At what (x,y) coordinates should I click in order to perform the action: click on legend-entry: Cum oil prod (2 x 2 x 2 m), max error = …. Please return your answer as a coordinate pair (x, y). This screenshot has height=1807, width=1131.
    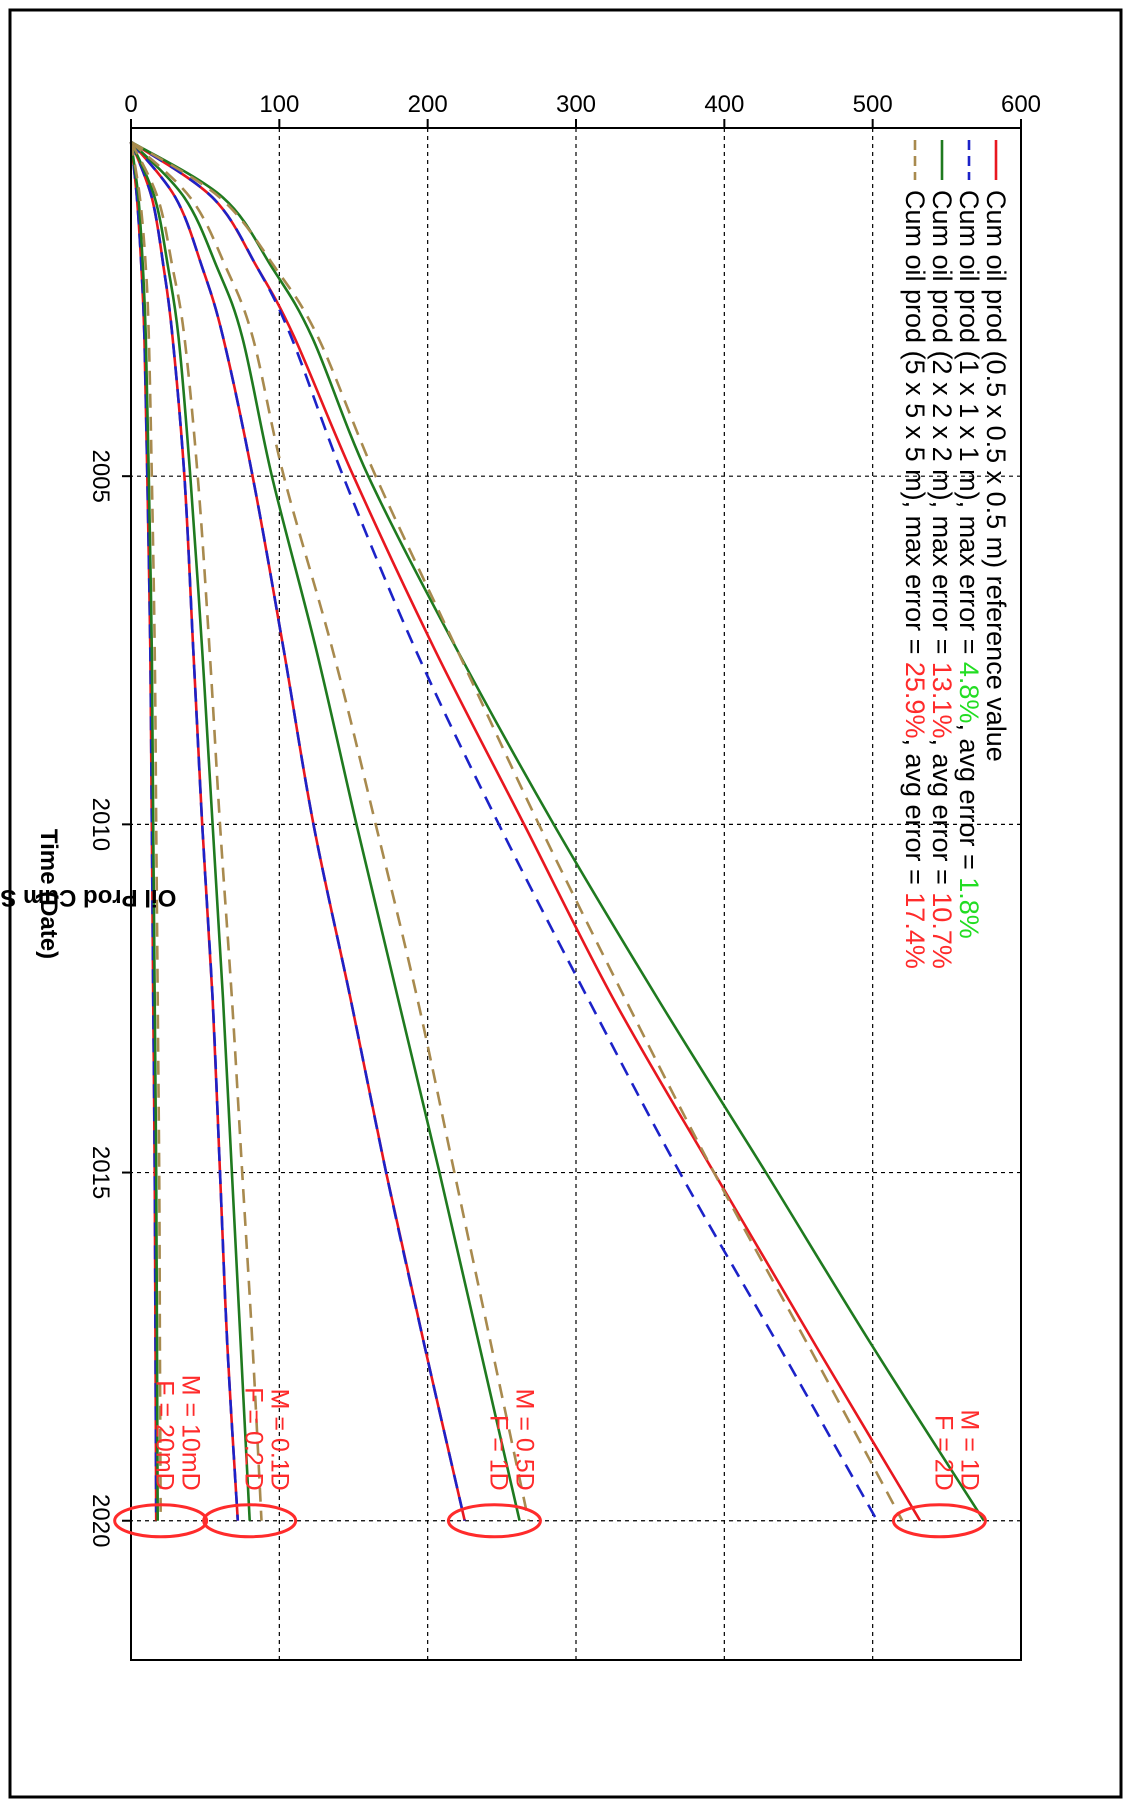
    Looking at the image, I should click on (942, 579).